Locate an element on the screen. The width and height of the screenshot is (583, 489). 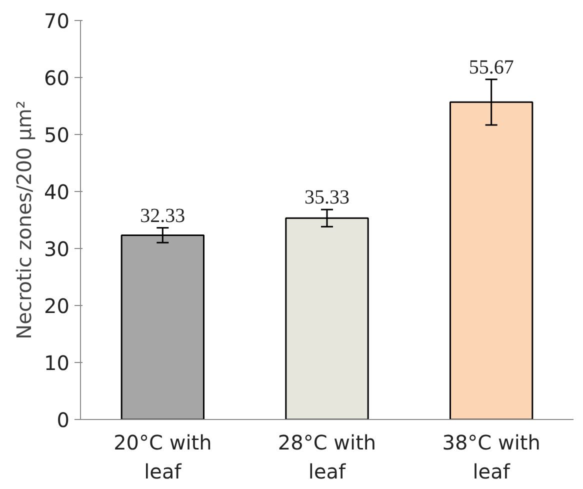
x-tick-label: 28°C with leaf is located at coordinates (327, 457).